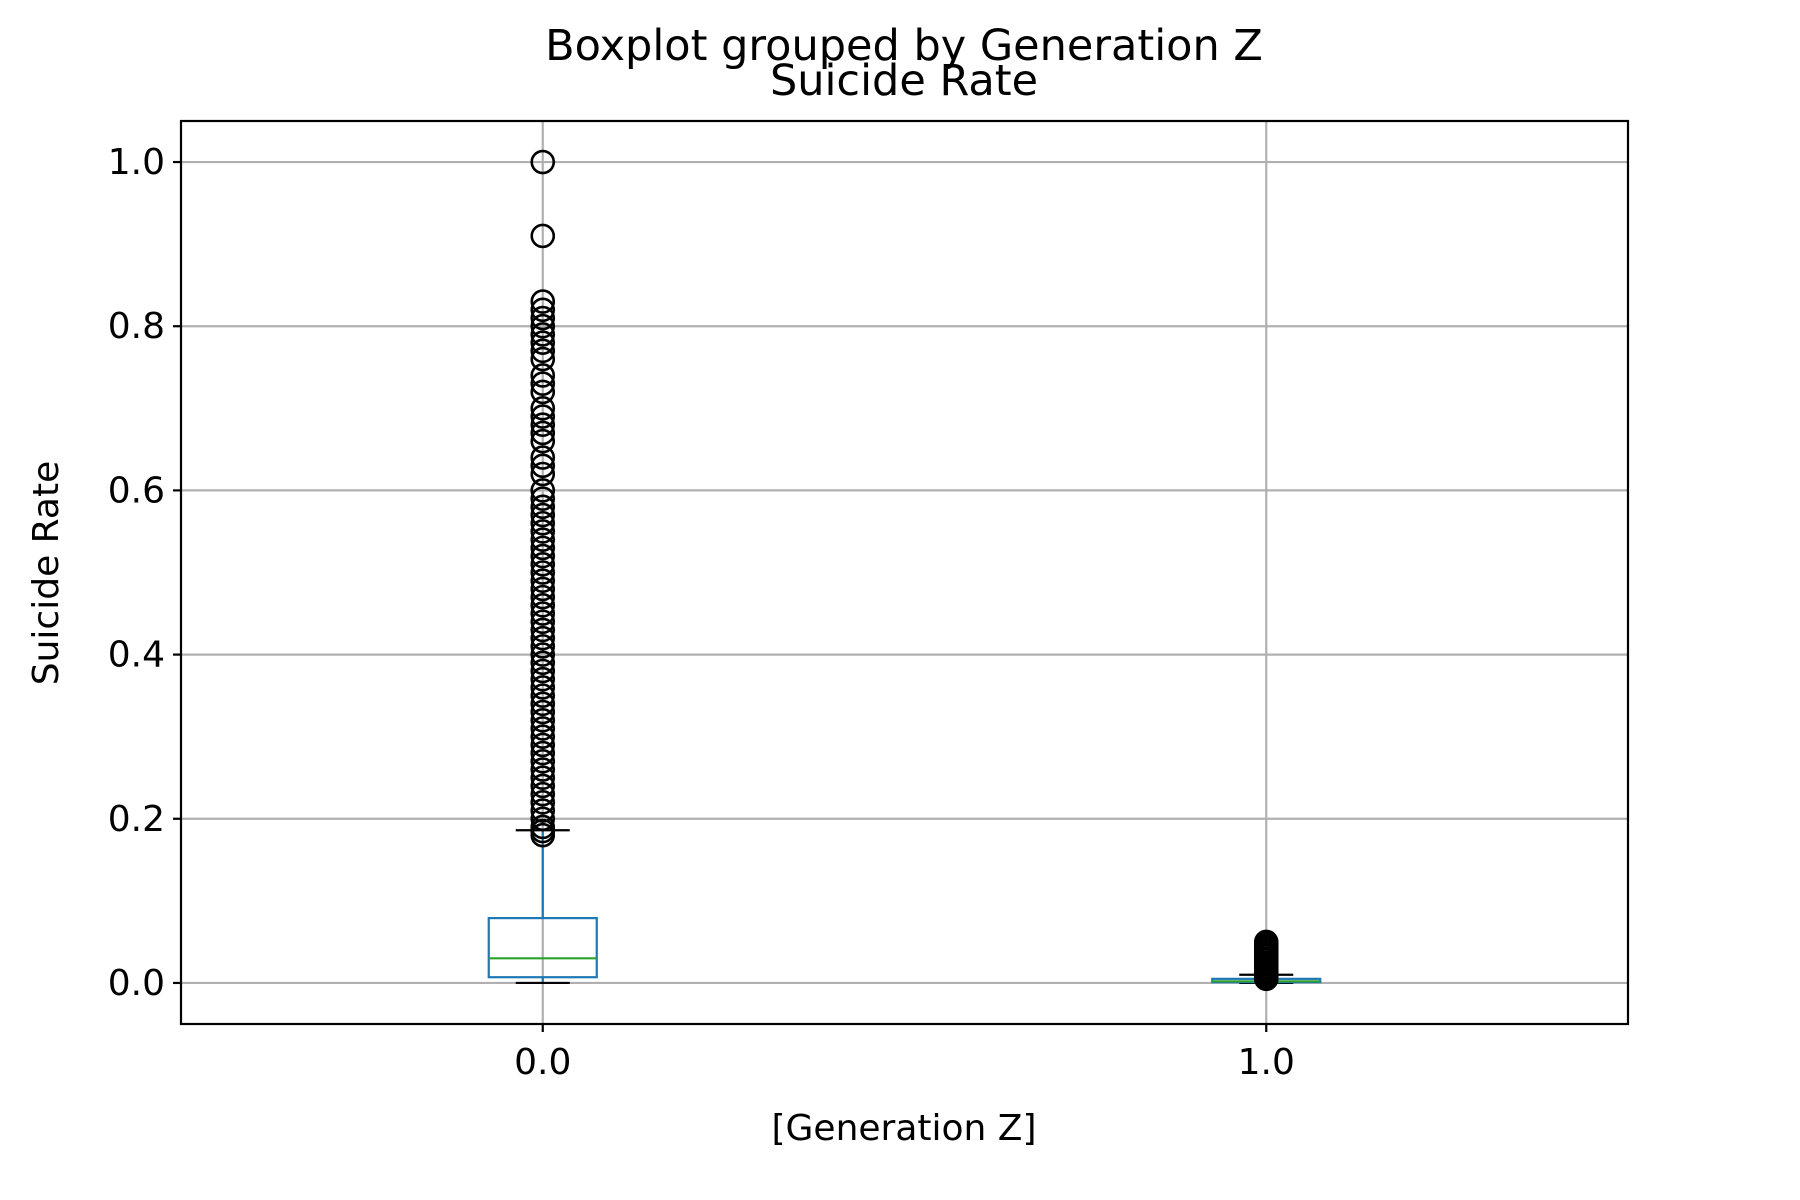  What do you see at coordinates (542, 948) in the screenshot?
I see `iqr-box` at bounding box center [542, 948].